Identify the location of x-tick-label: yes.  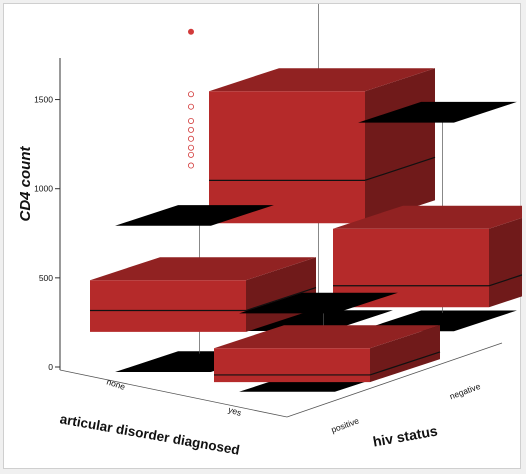
(235, 411).